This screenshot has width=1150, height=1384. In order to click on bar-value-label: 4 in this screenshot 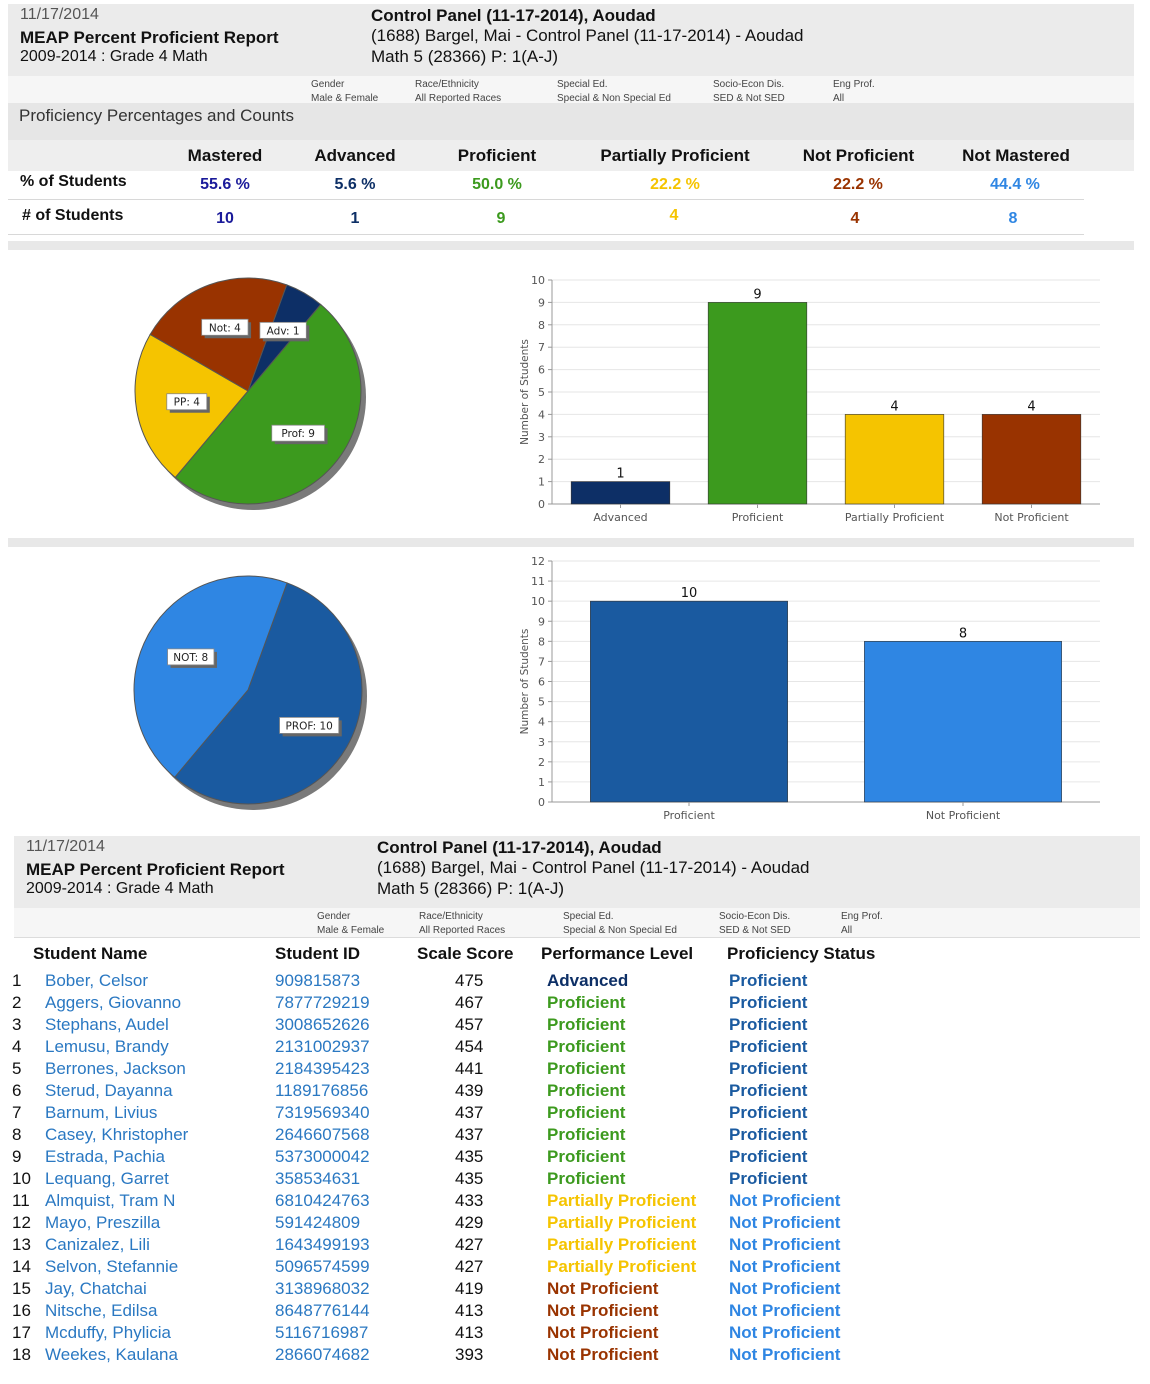, I will do `click(894, 406)`.